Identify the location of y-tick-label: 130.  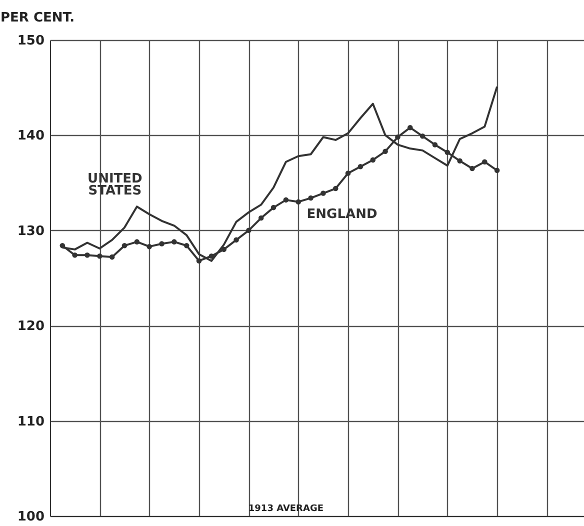
(30, 231).